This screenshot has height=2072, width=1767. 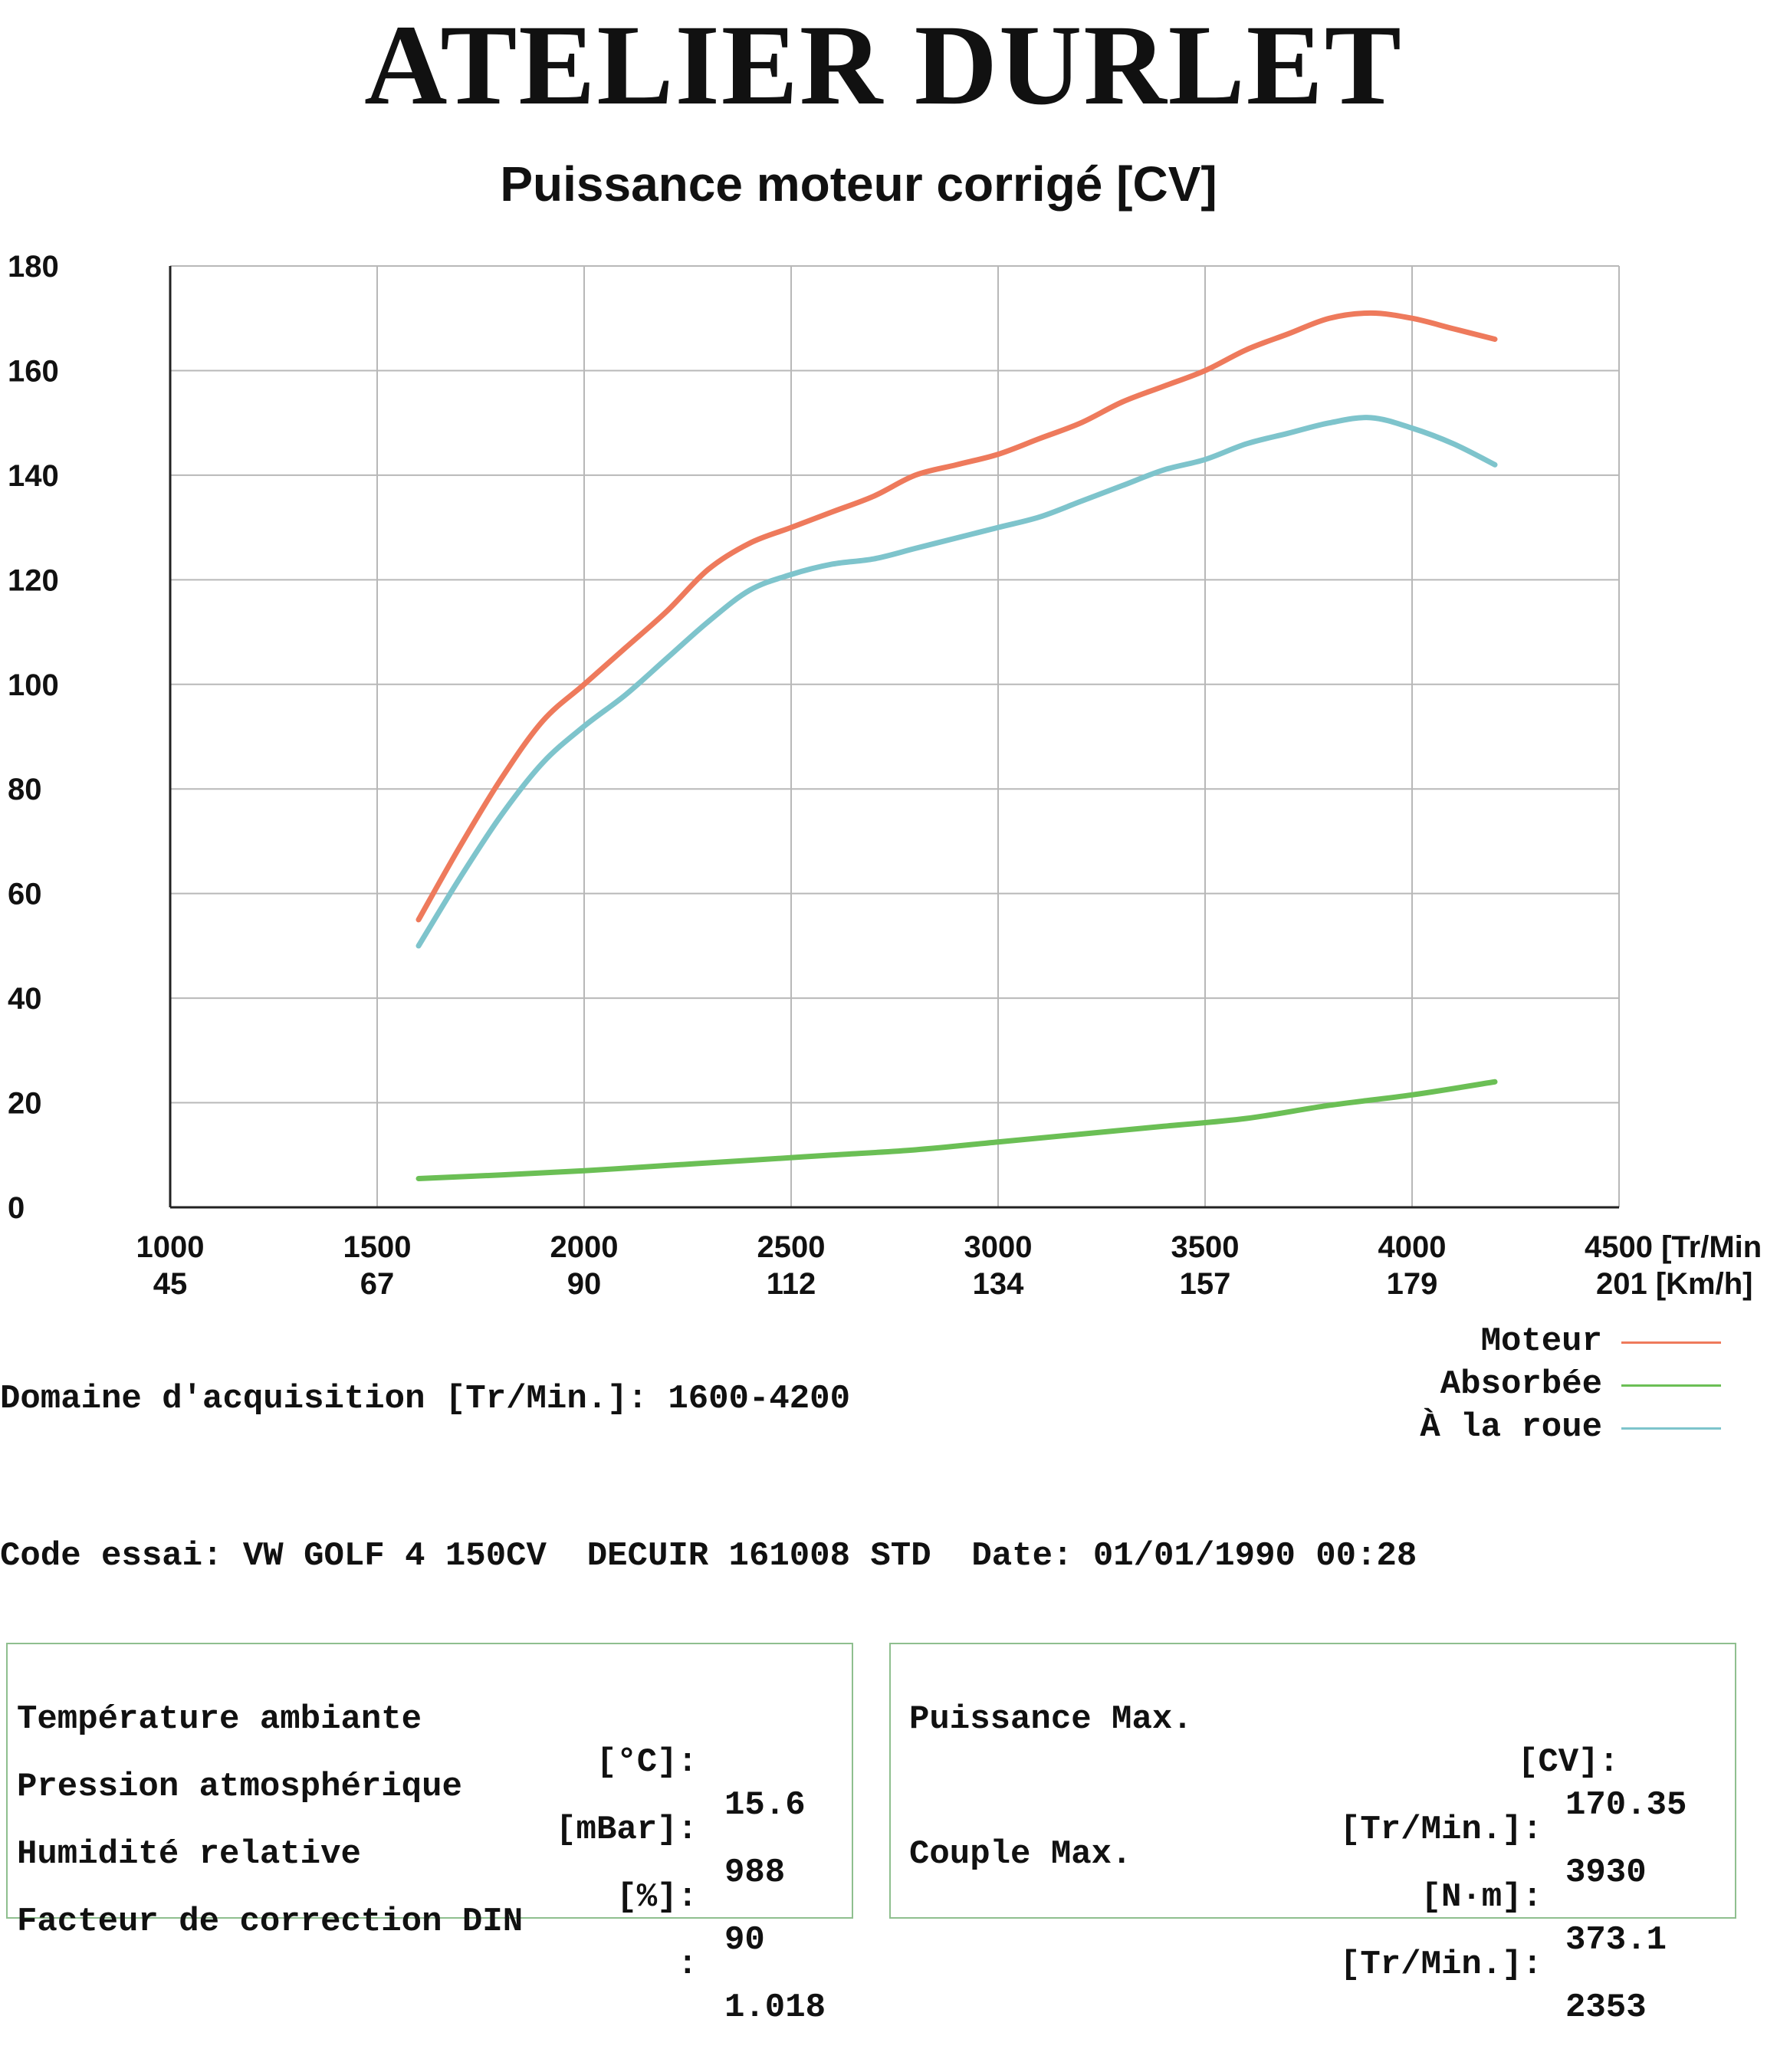 What do you see at coordinates (1205, 1284) in the screenshot?
I see `x2-tick-label: 157` at bounding box center [1205, 1284].